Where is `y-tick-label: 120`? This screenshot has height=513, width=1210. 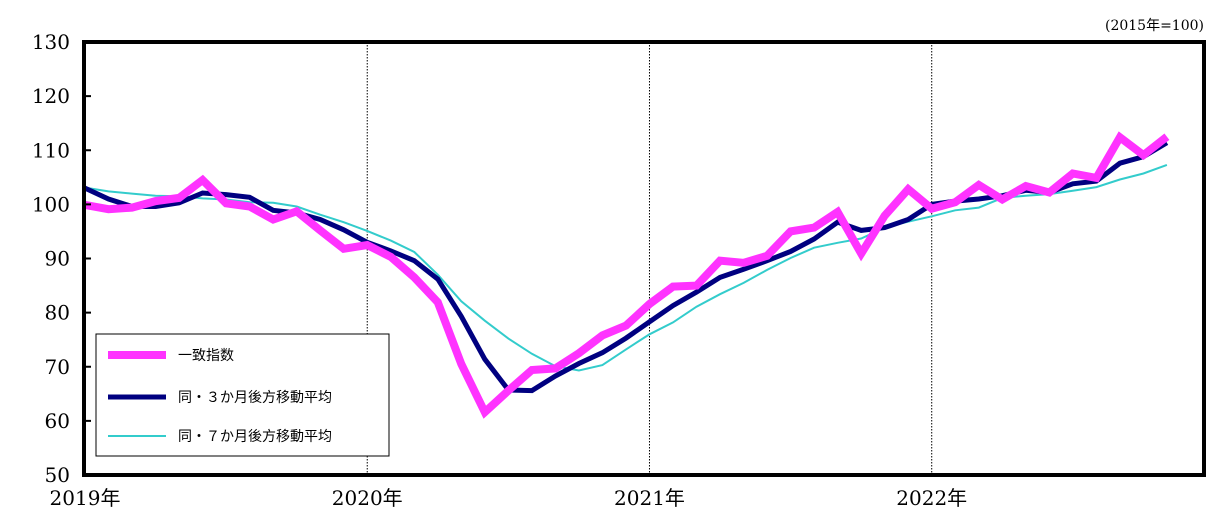 y-tick-label: 120 is located at coordinates (51, 96).